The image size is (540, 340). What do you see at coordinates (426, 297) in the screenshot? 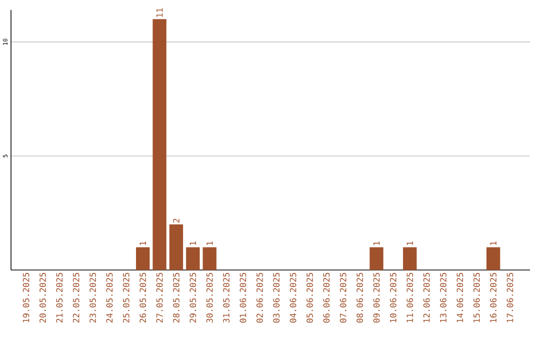
I see `x-tick-label: 12.06.2025` at bounding box center [426, 297].